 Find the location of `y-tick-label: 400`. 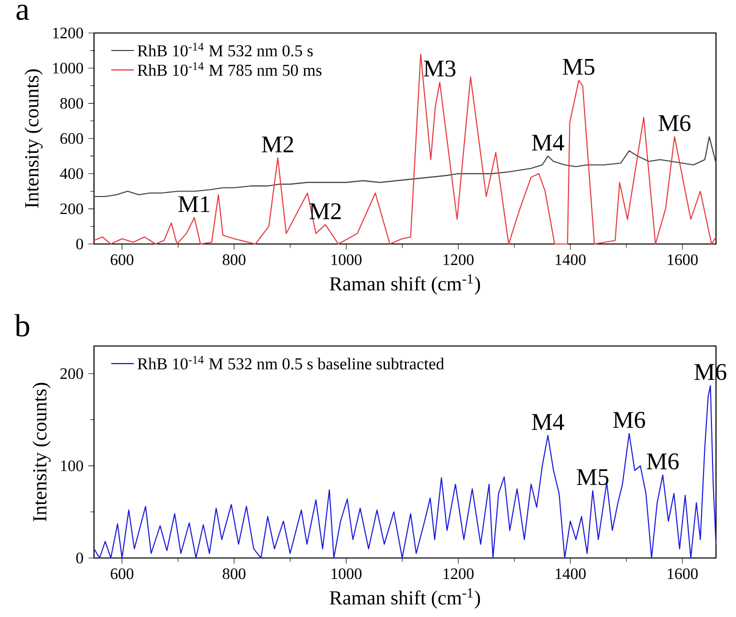

y-tick-label: 400 is located at coordinates (72, 174).